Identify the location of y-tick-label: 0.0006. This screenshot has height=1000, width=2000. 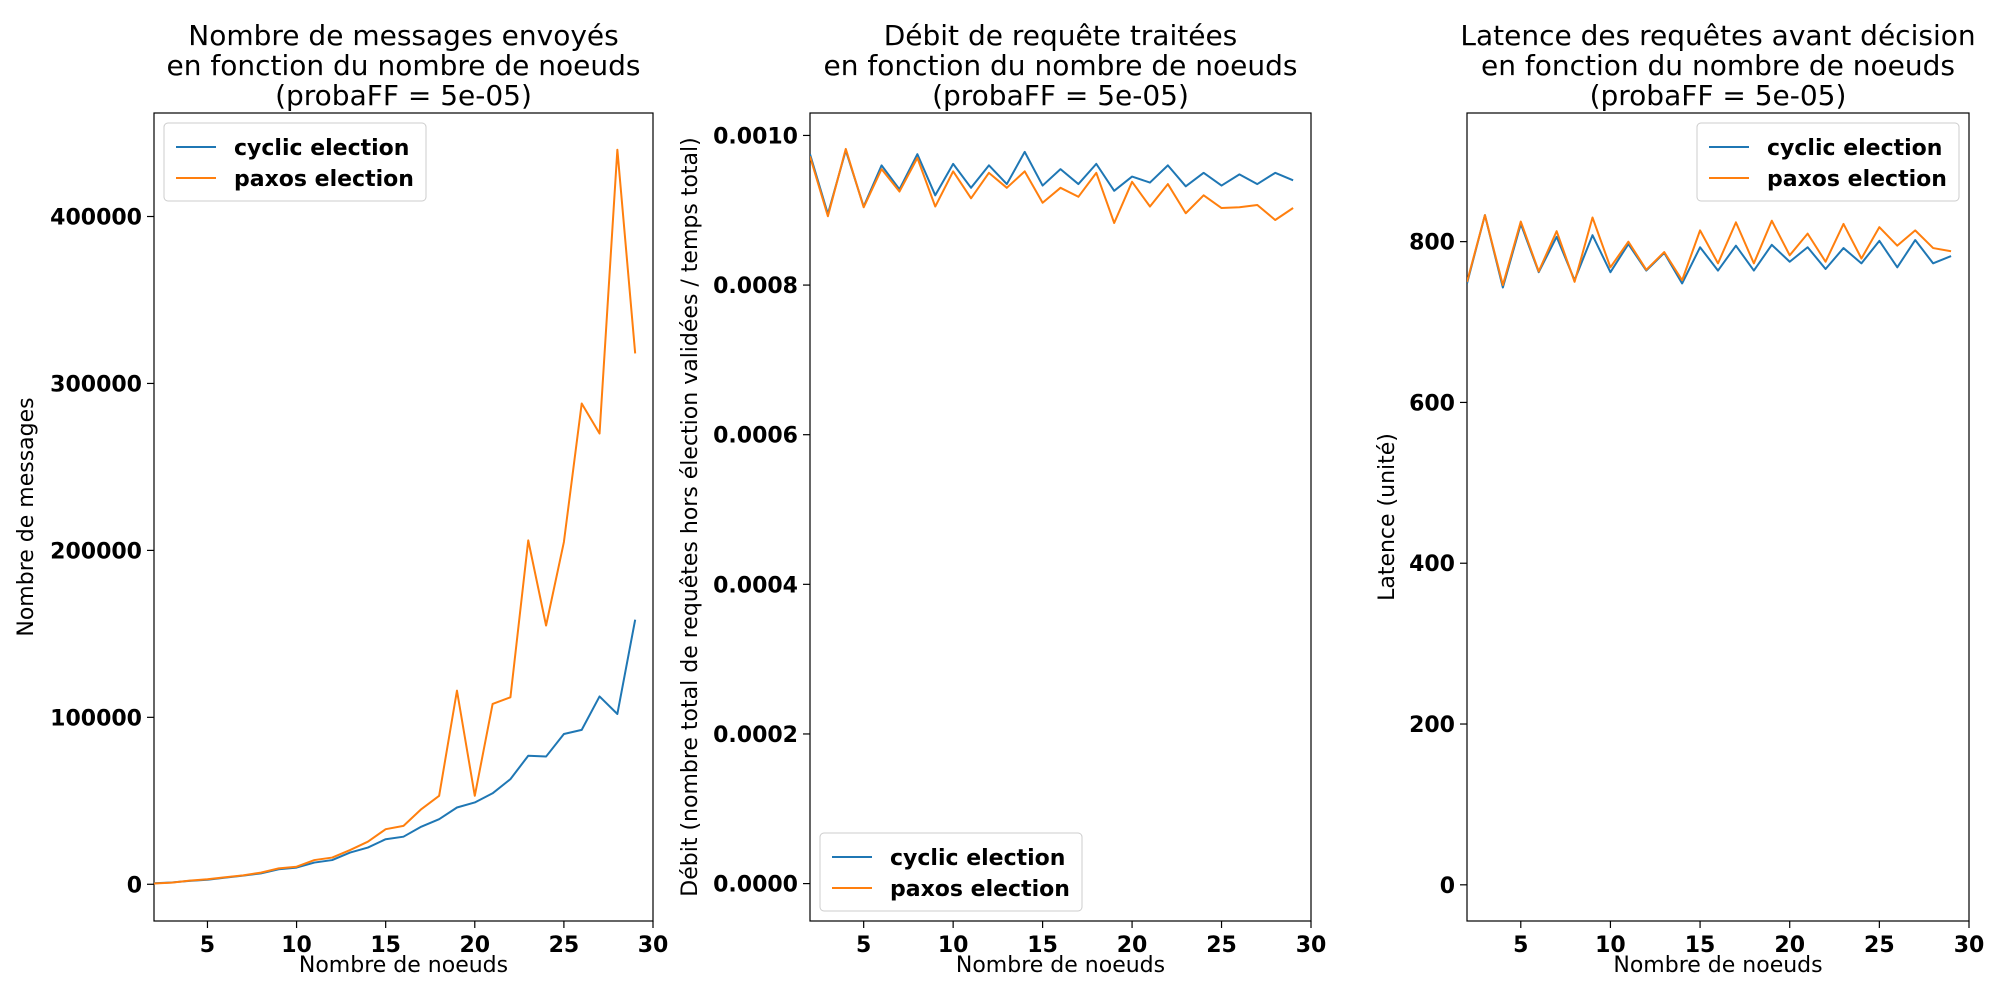
(755, 436).